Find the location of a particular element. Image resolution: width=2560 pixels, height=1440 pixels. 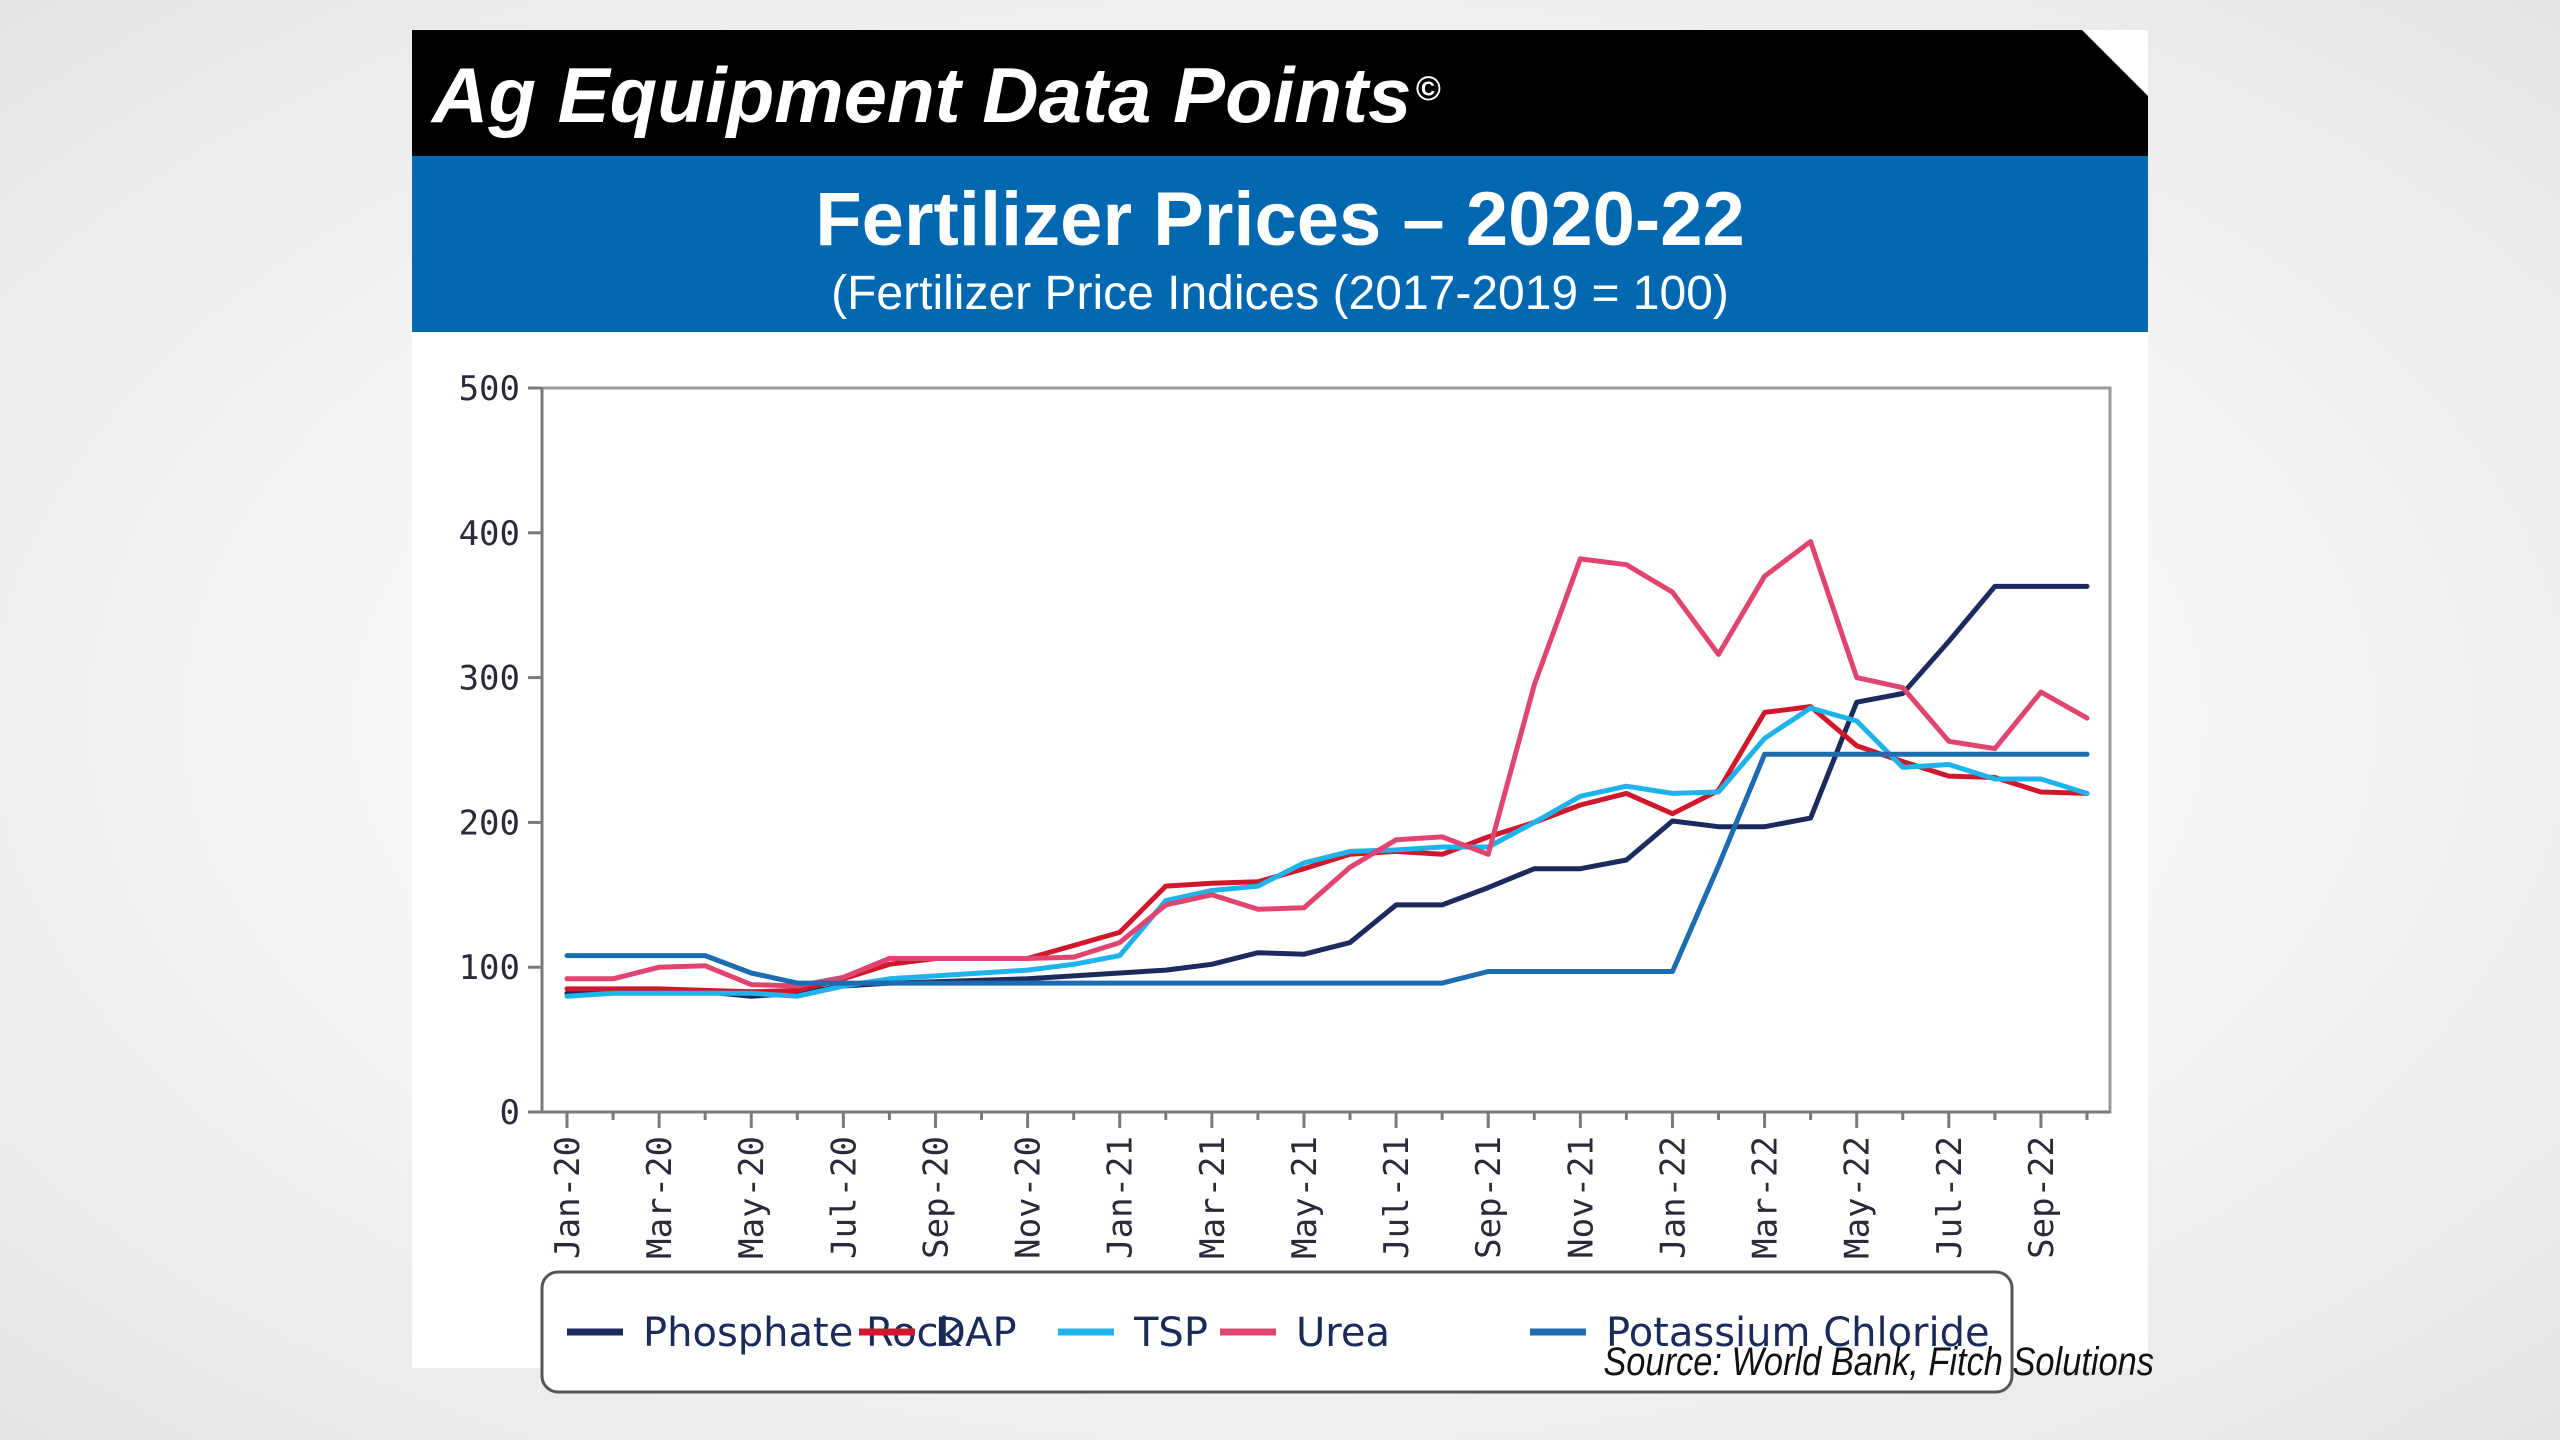

x-tick-label: May-22 is located at coordinates (1858, 1197).